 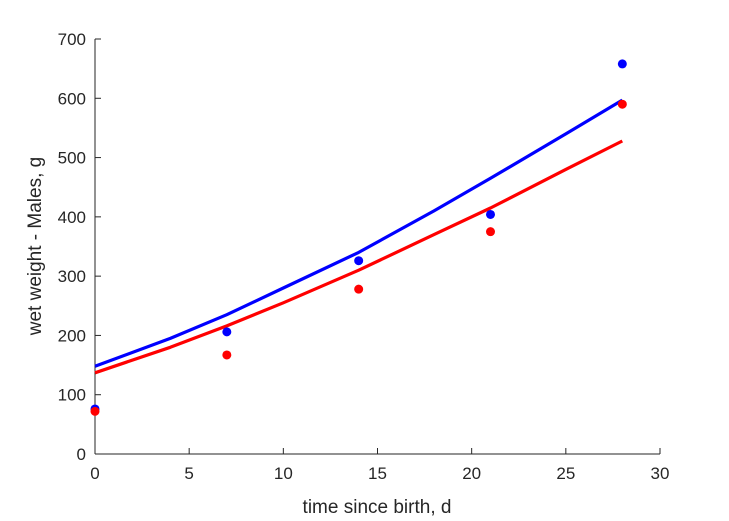 I want to click on y-tick-label: 700, so click(x=72, y=39).